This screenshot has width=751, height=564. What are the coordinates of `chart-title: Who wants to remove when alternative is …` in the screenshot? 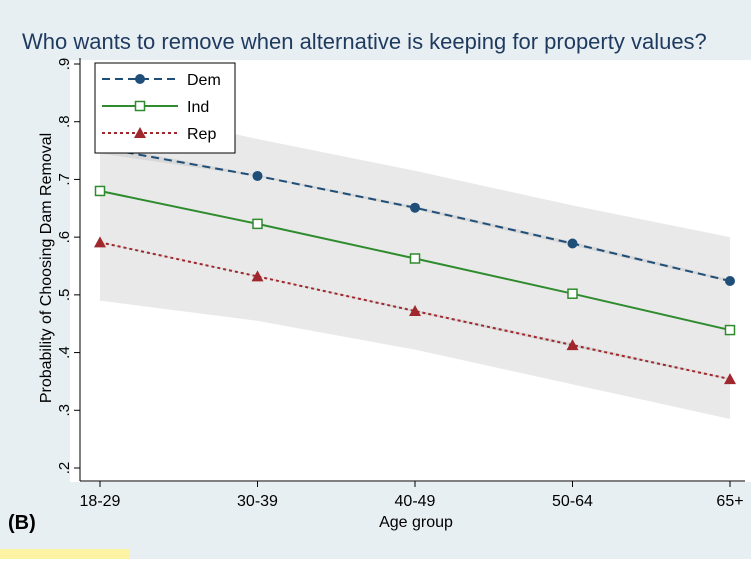 It's located at (364, 41).